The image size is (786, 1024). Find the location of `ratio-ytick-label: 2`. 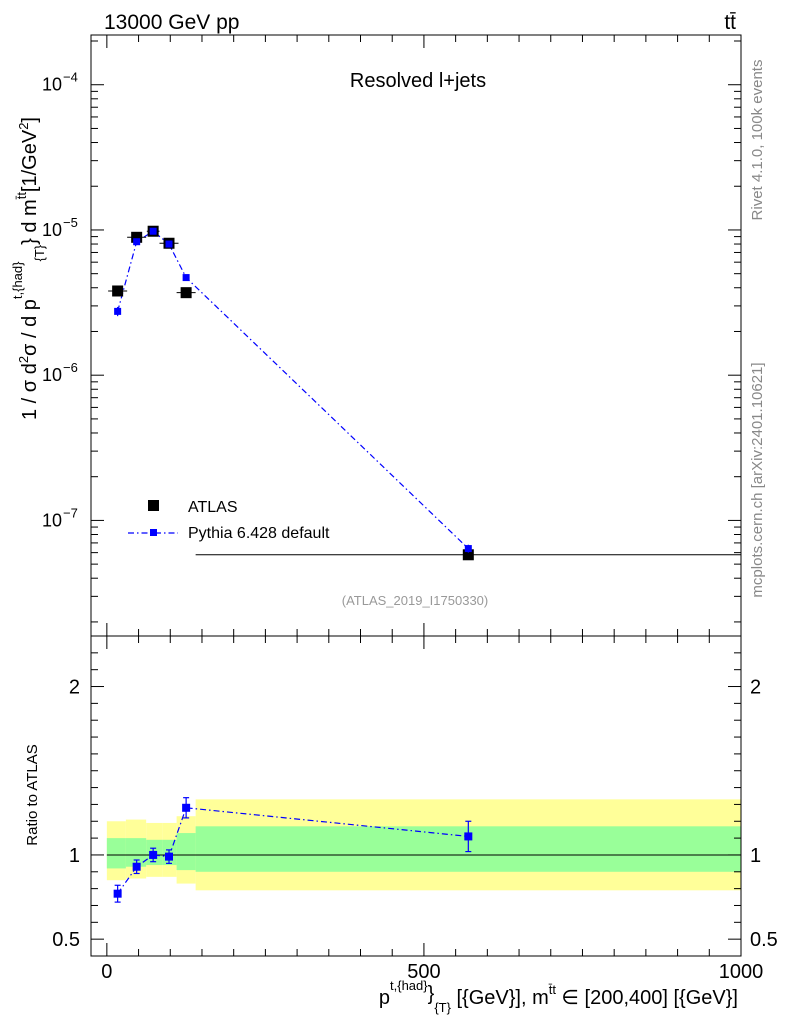

ratio-ytick-label: 2 is located at coordinates (74, 688).